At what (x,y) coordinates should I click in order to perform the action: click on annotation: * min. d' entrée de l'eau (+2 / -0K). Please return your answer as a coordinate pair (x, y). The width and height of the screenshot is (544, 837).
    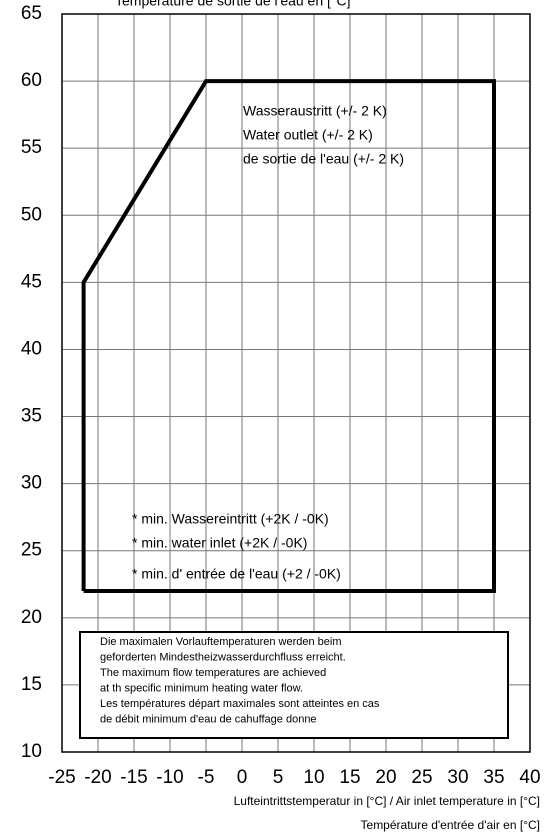
    Looking at the image, I should click on (236, 574).